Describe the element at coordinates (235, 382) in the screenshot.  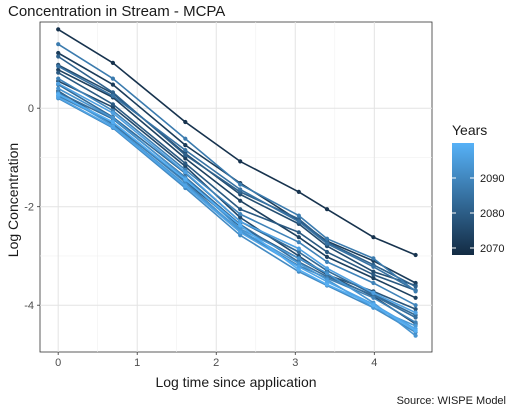
I see `x-axis-title: Log time since application` at that location.